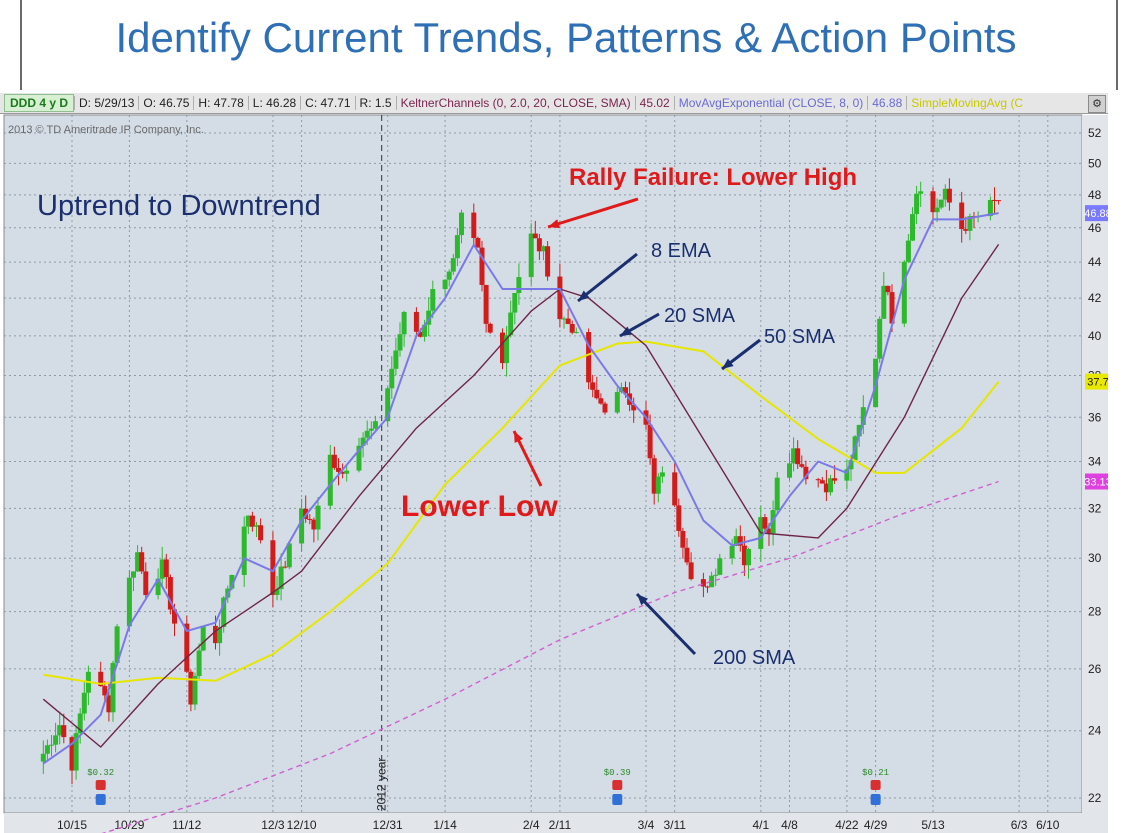 This screenshot has height=833, width=1132. I want to click on time-axis, so click(556, 823).